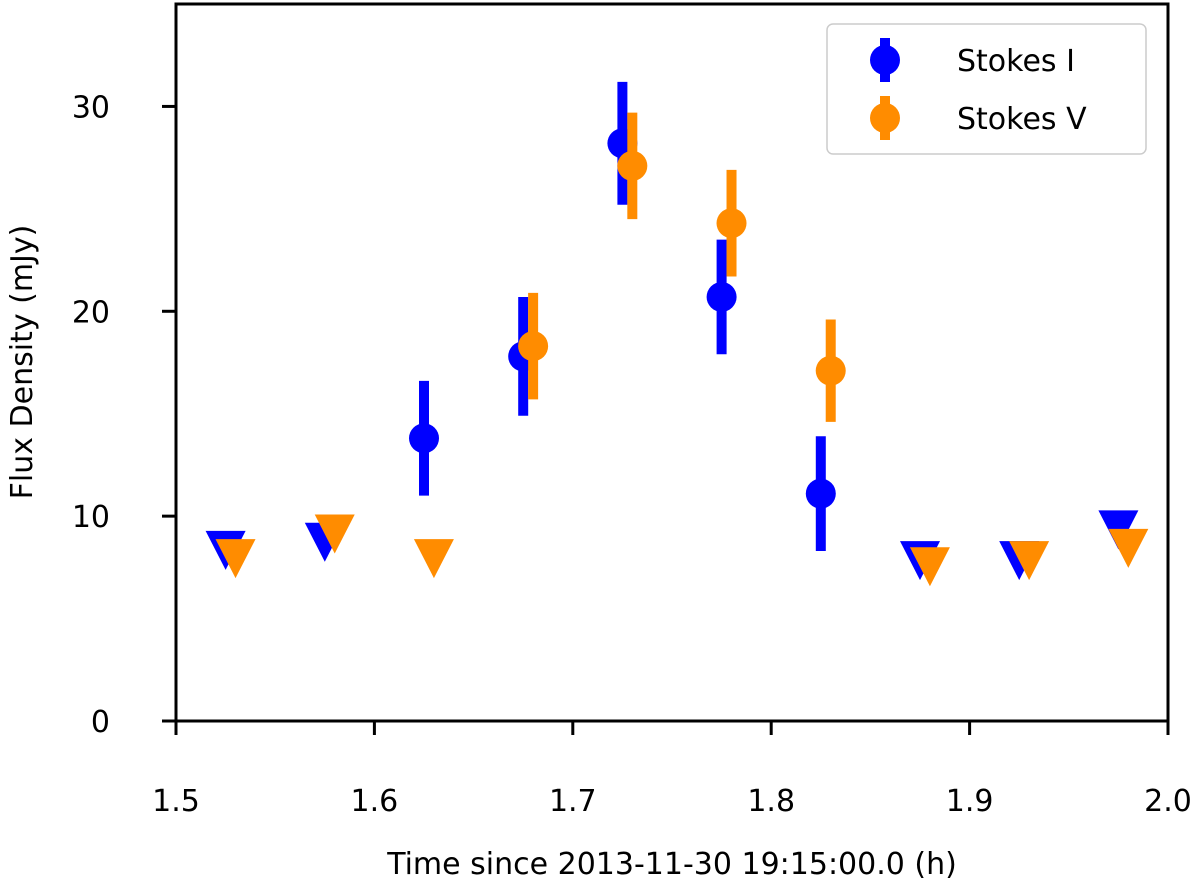 Image resolution: width=1200 pixels, height=889 pixels. What do you see at coordinates (672, 770) in the screenshot?
I see `x-axis: 1.5 1.6 1.7 1.8 1.9 2.0` at bounding box center [672, 770].